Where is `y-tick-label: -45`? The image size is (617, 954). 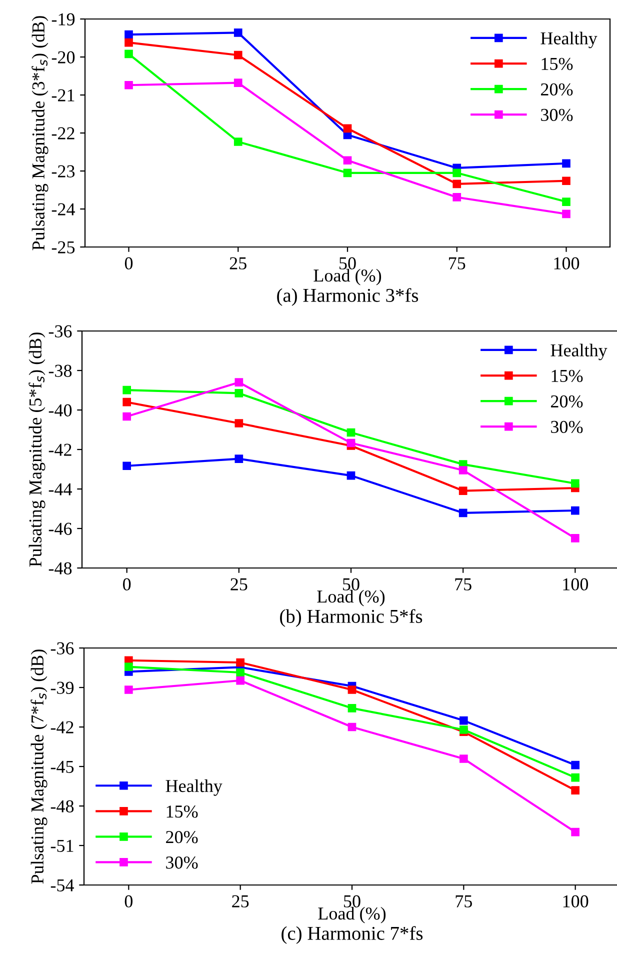
y-tick-label: -45 is located at coordinates (62, 766).